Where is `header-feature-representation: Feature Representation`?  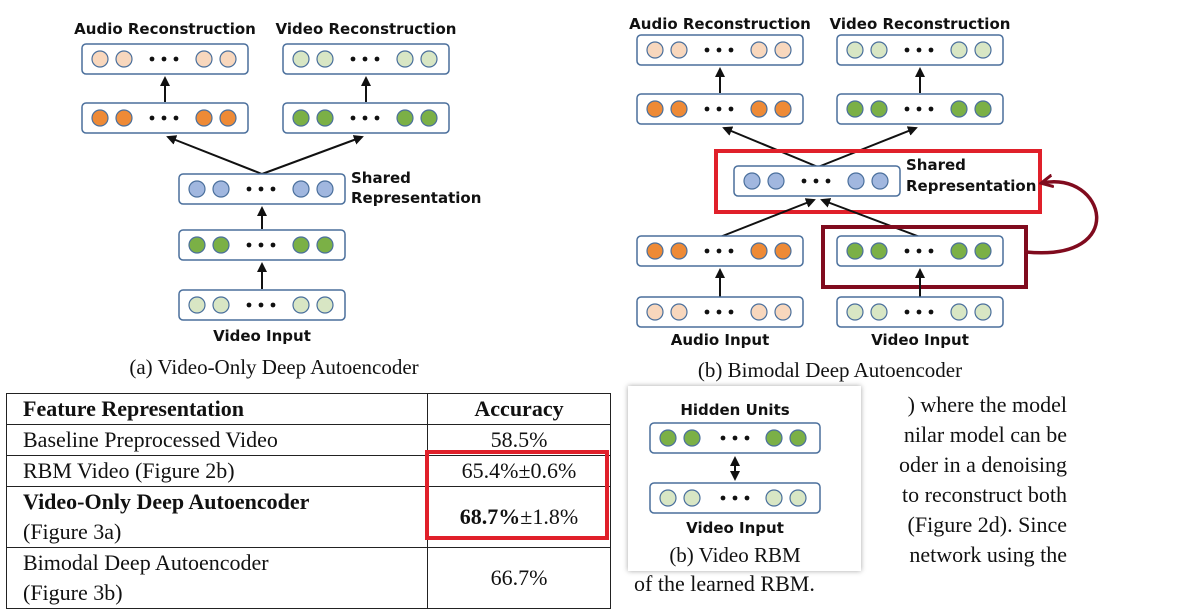
header-feature-representation: Feature Representation is located at coordinates (217, 409).